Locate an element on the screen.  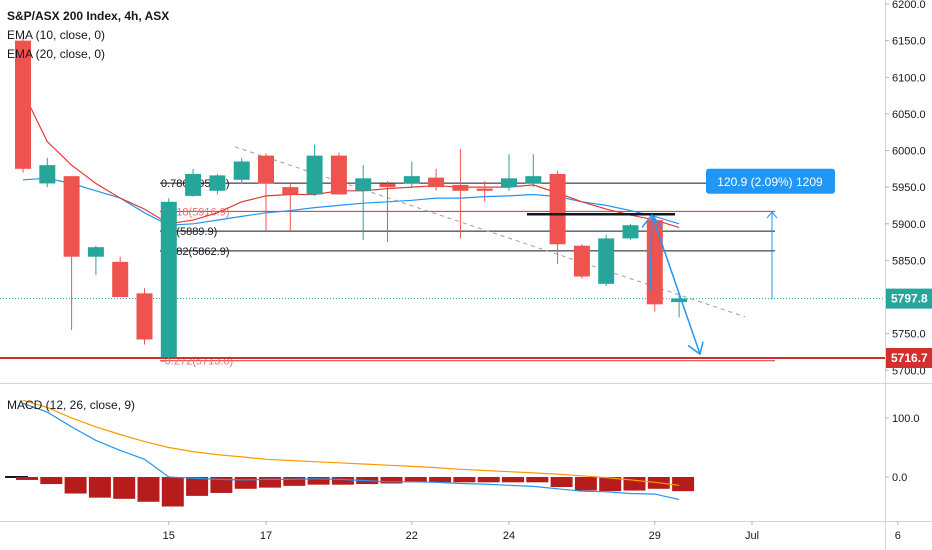
price-tick-label: 6100.0 is located at coordinates (909, 78).